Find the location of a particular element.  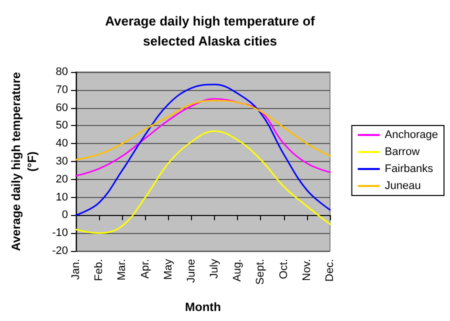

x-tick-label: Dec. is located at coordinates (330, 270).